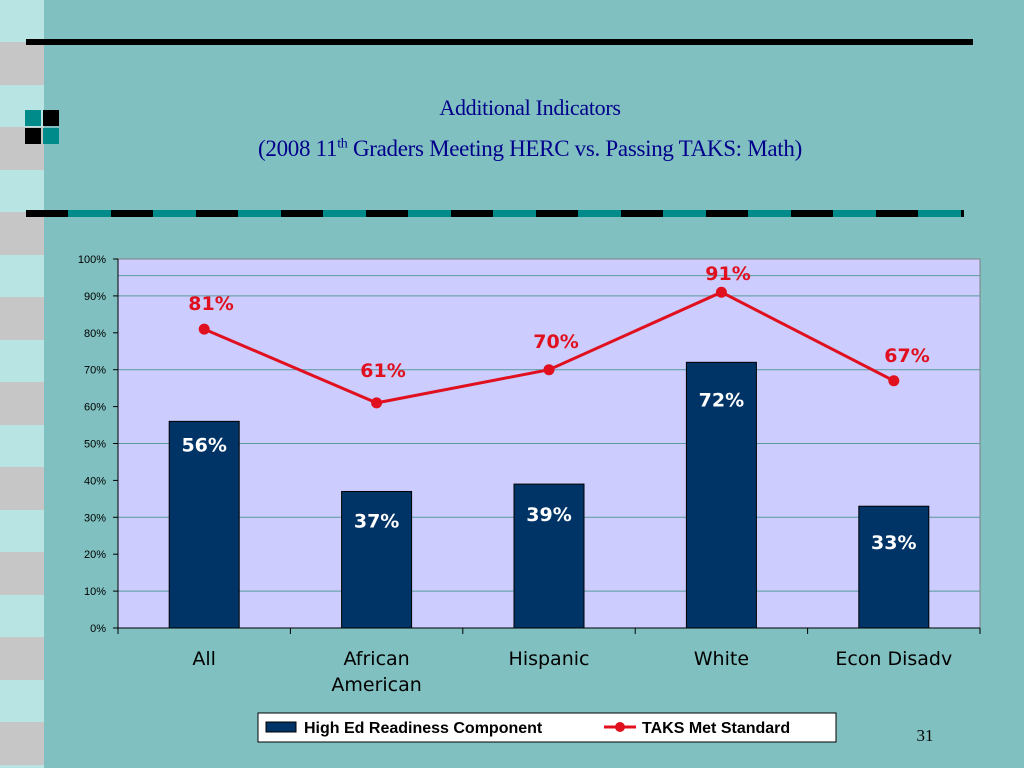 The height and width of the screenshot is (768, 1024). Describe the element at coordinates (95, 445) in the screenshot. I see `y-tick-label: 50%` at that location.